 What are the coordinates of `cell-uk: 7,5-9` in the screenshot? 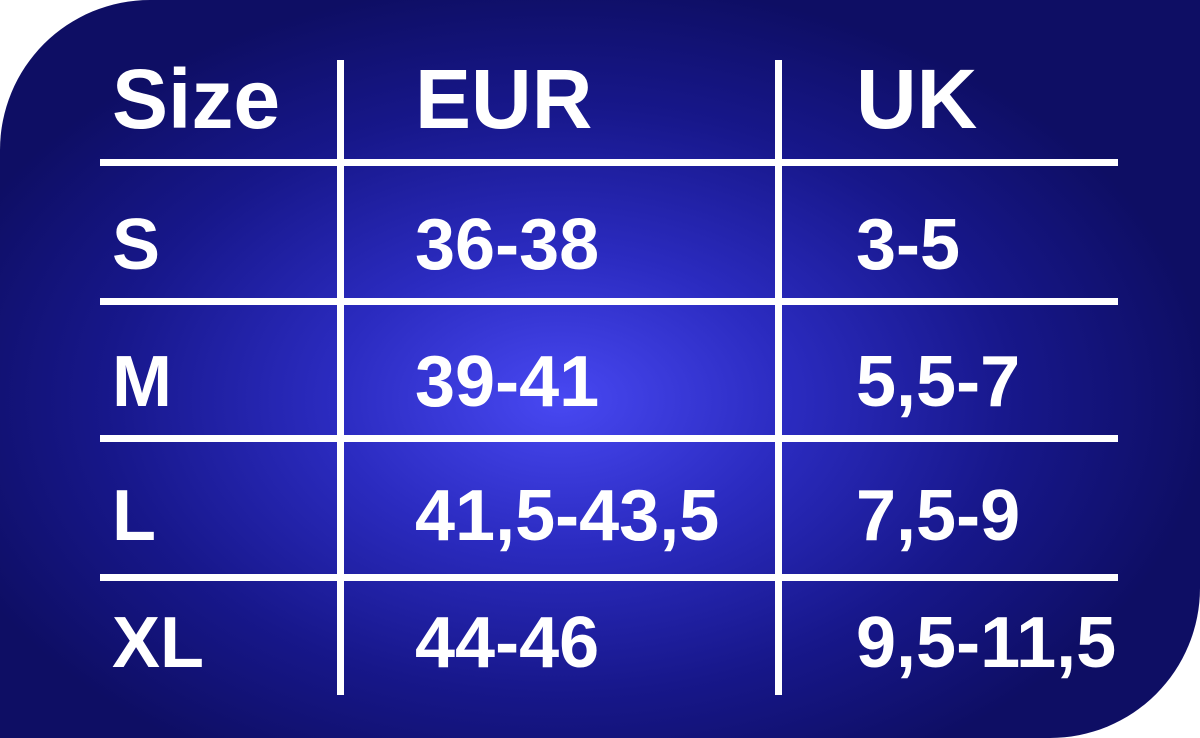 It's located at (938, 516).